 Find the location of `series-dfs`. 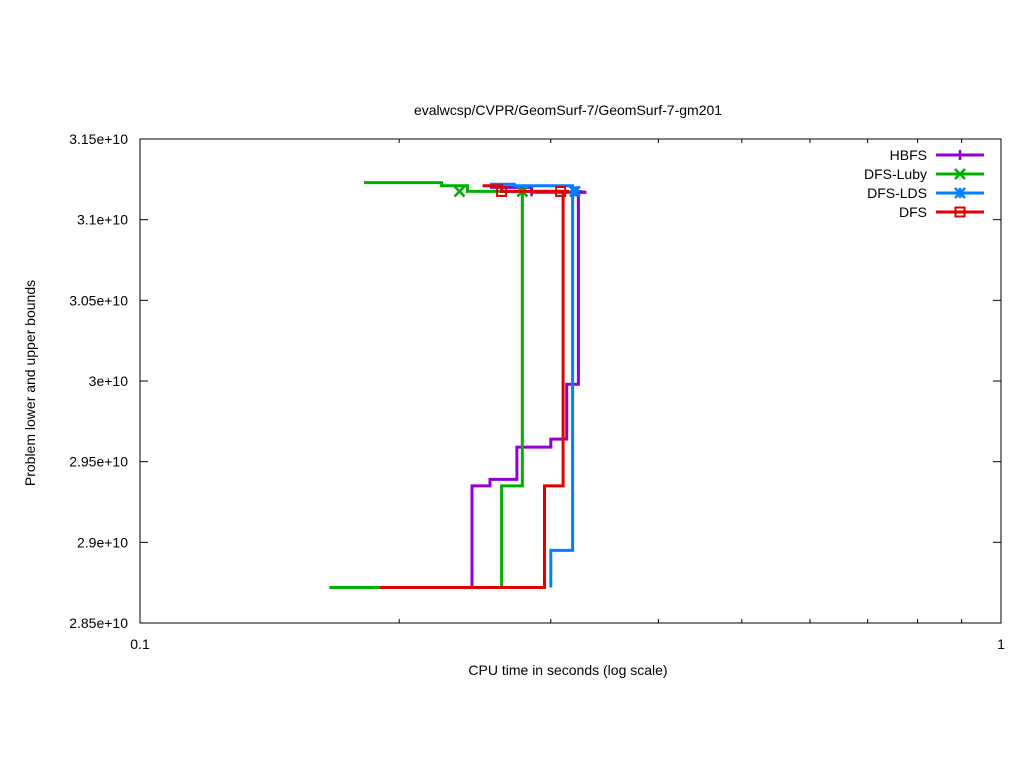

series-dfs is located at coordinates (474, 386).